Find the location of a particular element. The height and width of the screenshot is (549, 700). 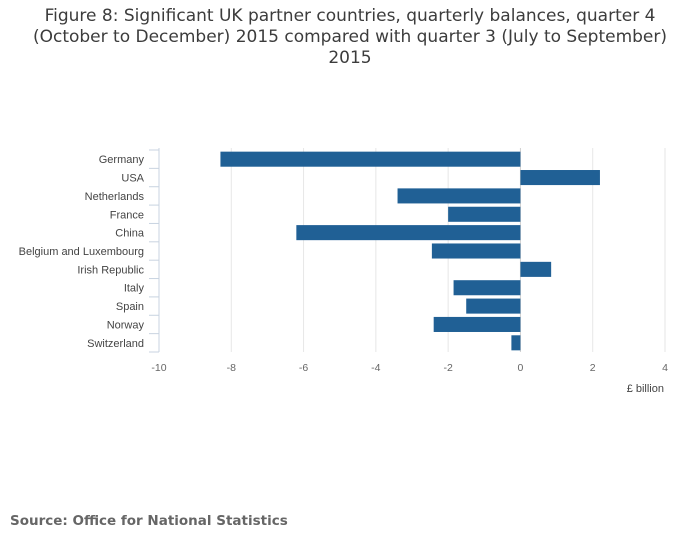

x-tick-label: -6 is located at coordinates (303, 368).